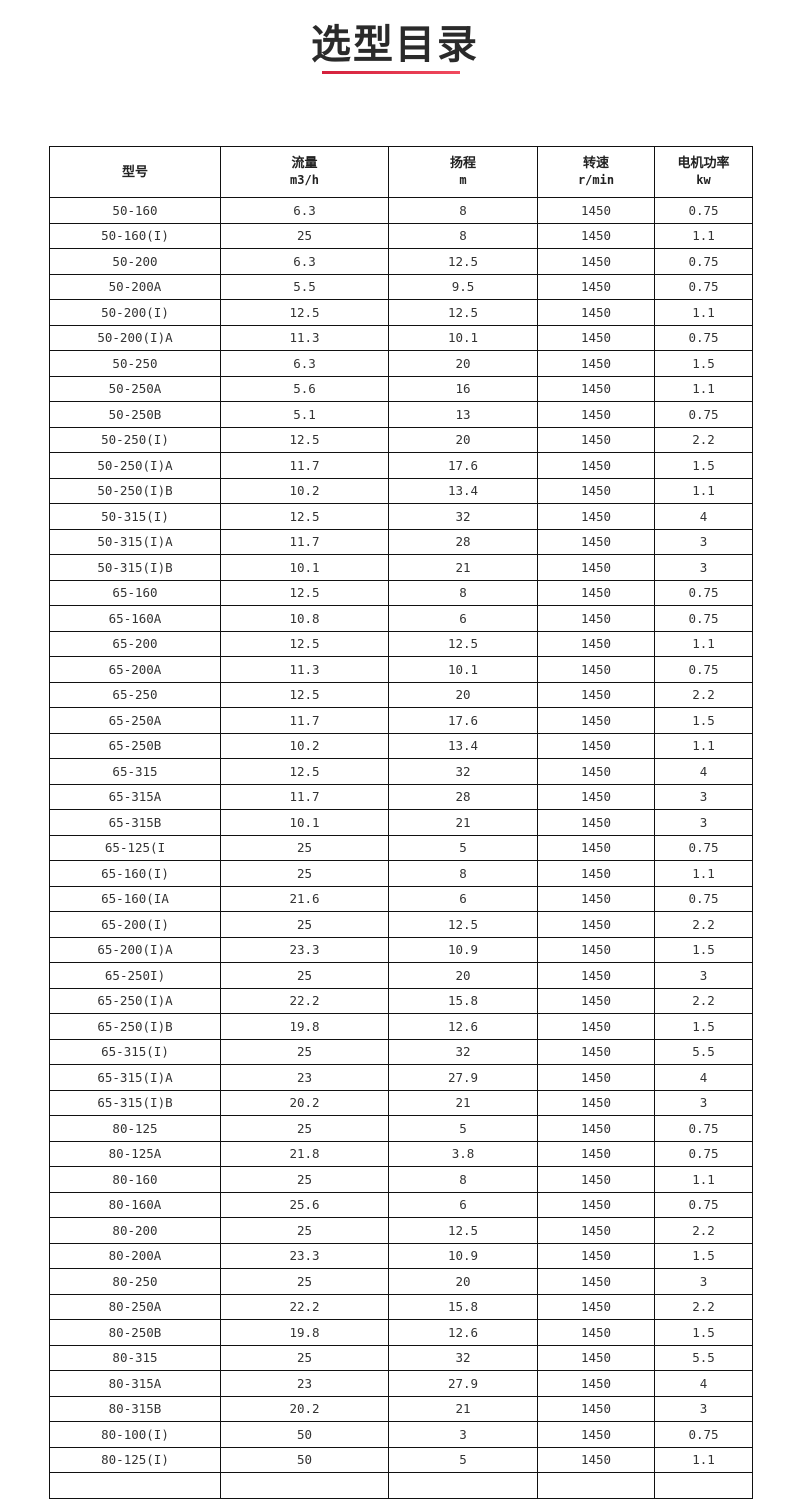 The height and width of the screenshot is (1504, 790). What do you see at coordinates (304, 490) in the screenshot?
I see `cell-flow: 10.2` at bounding box center [304, 490].